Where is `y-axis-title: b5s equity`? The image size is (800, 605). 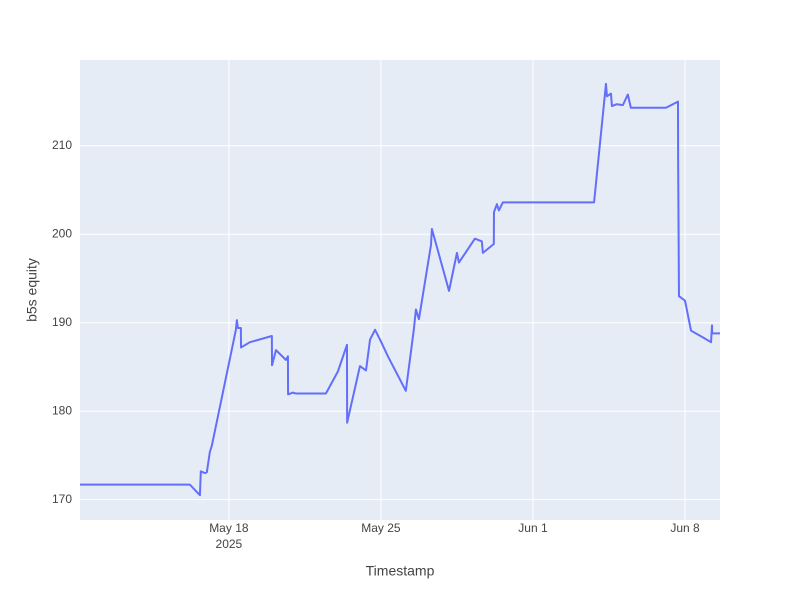
y-axis-title: b5s equity is located at coordinates (32, 290).